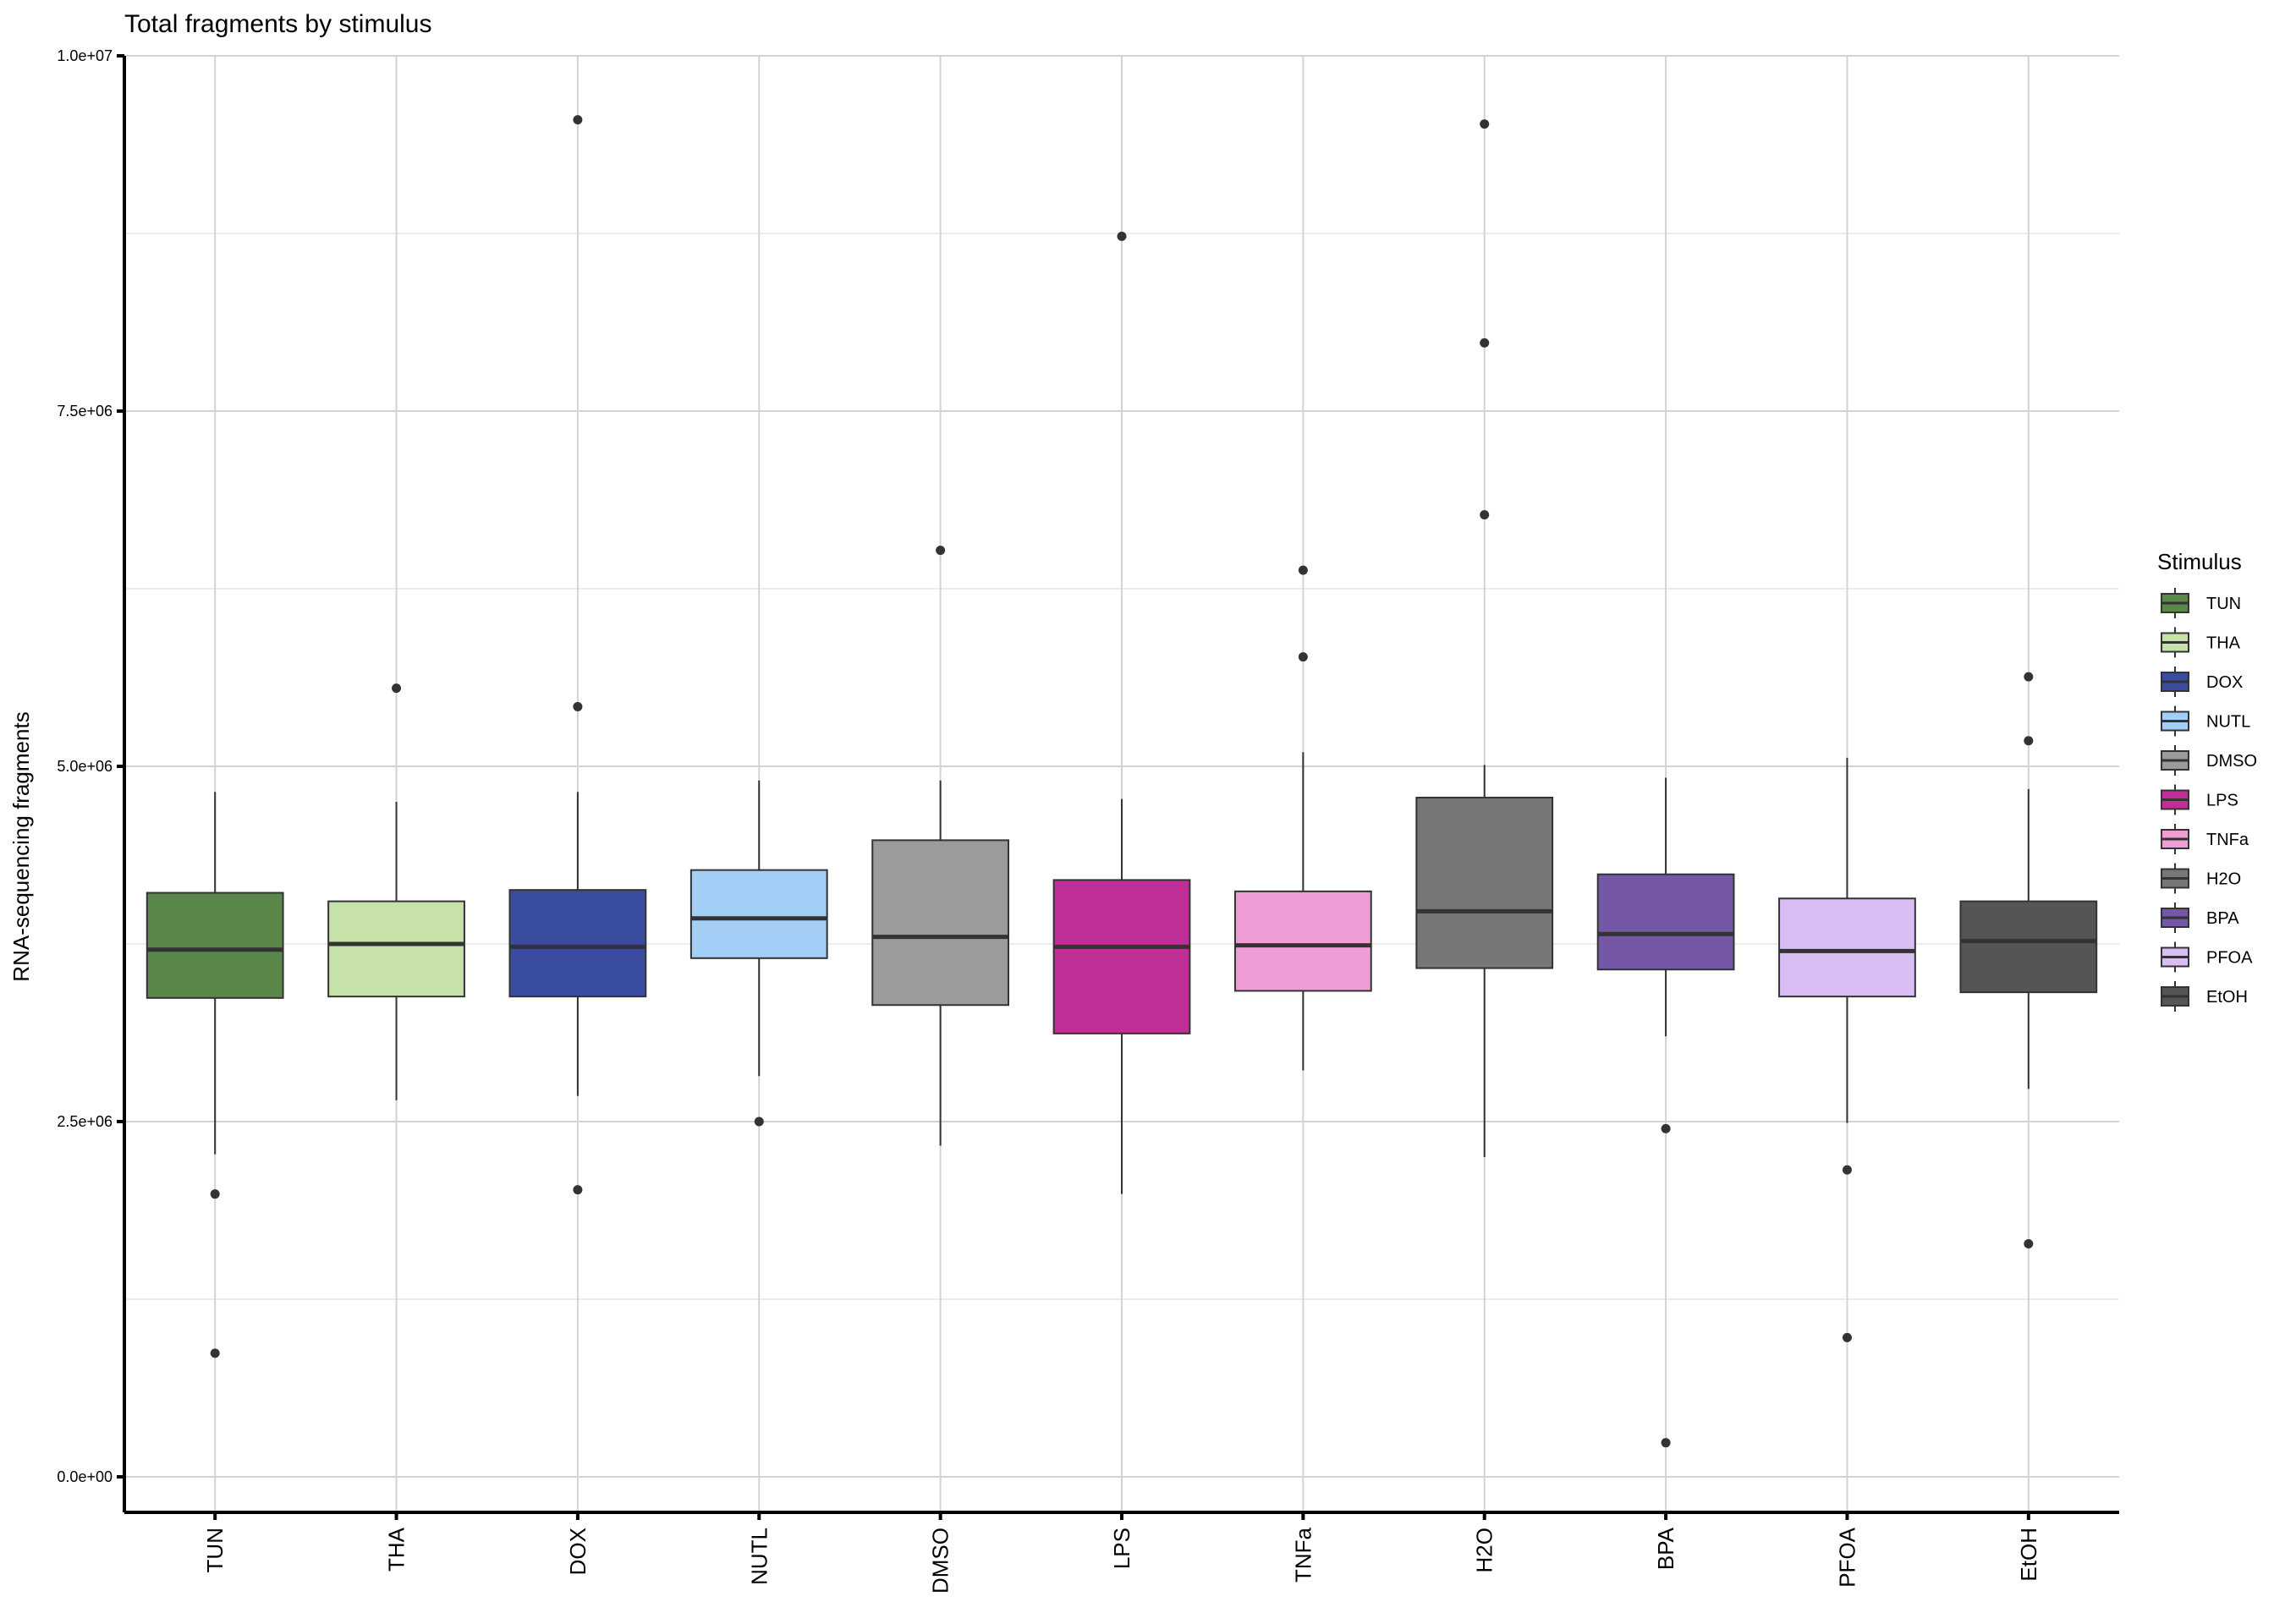 Image resolution: width=2274 pixels, height=1624 pixels. Describe the element at coordinates (2229, 959) in the screenshot. I see `legend-label: PFOA` at that location.